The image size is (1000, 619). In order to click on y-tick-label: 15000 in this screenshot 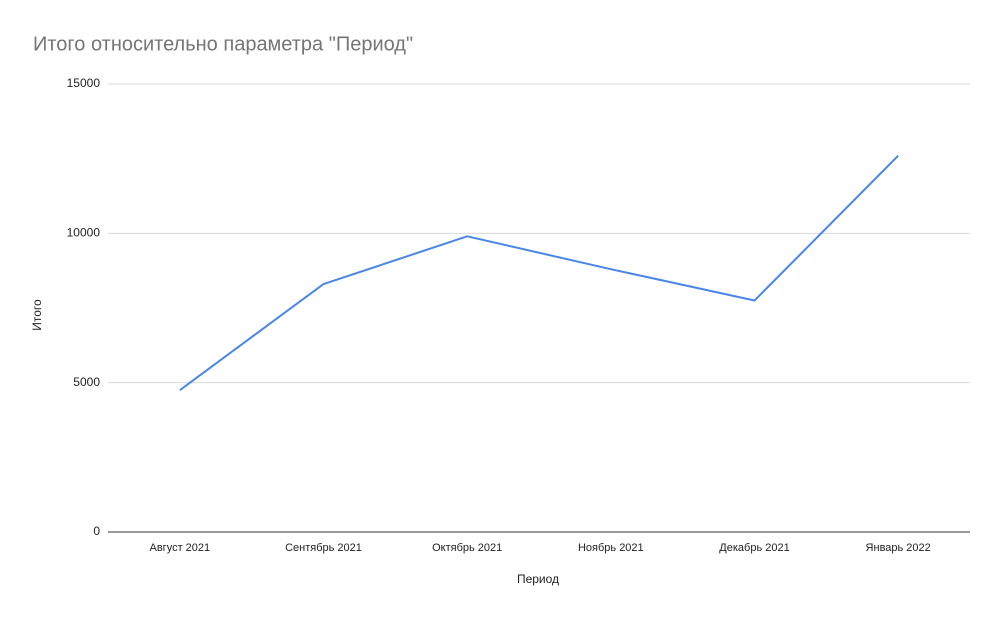, I will do `click(84, 83)`.